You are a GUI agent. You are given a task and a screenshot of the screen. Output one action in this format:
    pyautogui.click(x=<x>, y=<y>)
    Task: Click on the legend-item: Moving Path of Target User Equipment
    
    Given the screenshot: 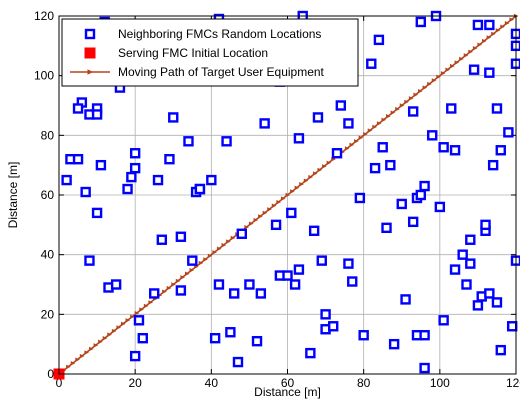 What is the action you would take?
    pyautogui.click(x=197, y=72)
    